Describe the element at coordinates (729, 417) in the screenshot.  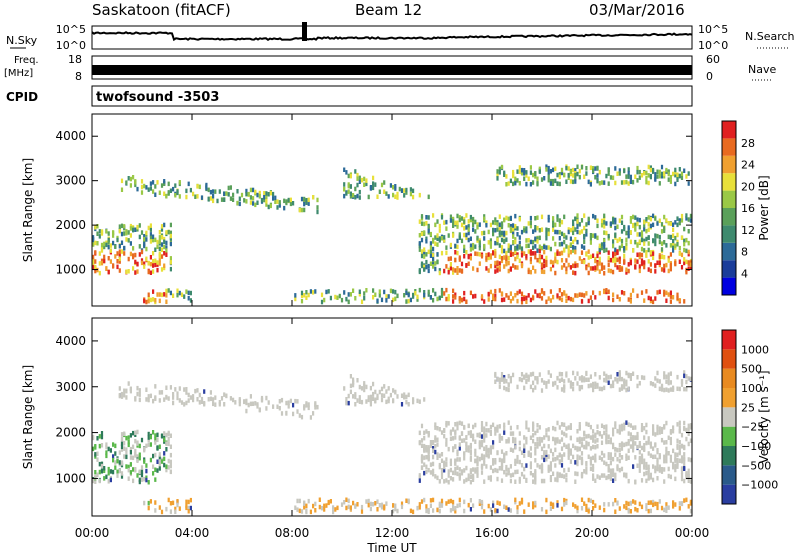
I see `colorbar-frame` at that location.